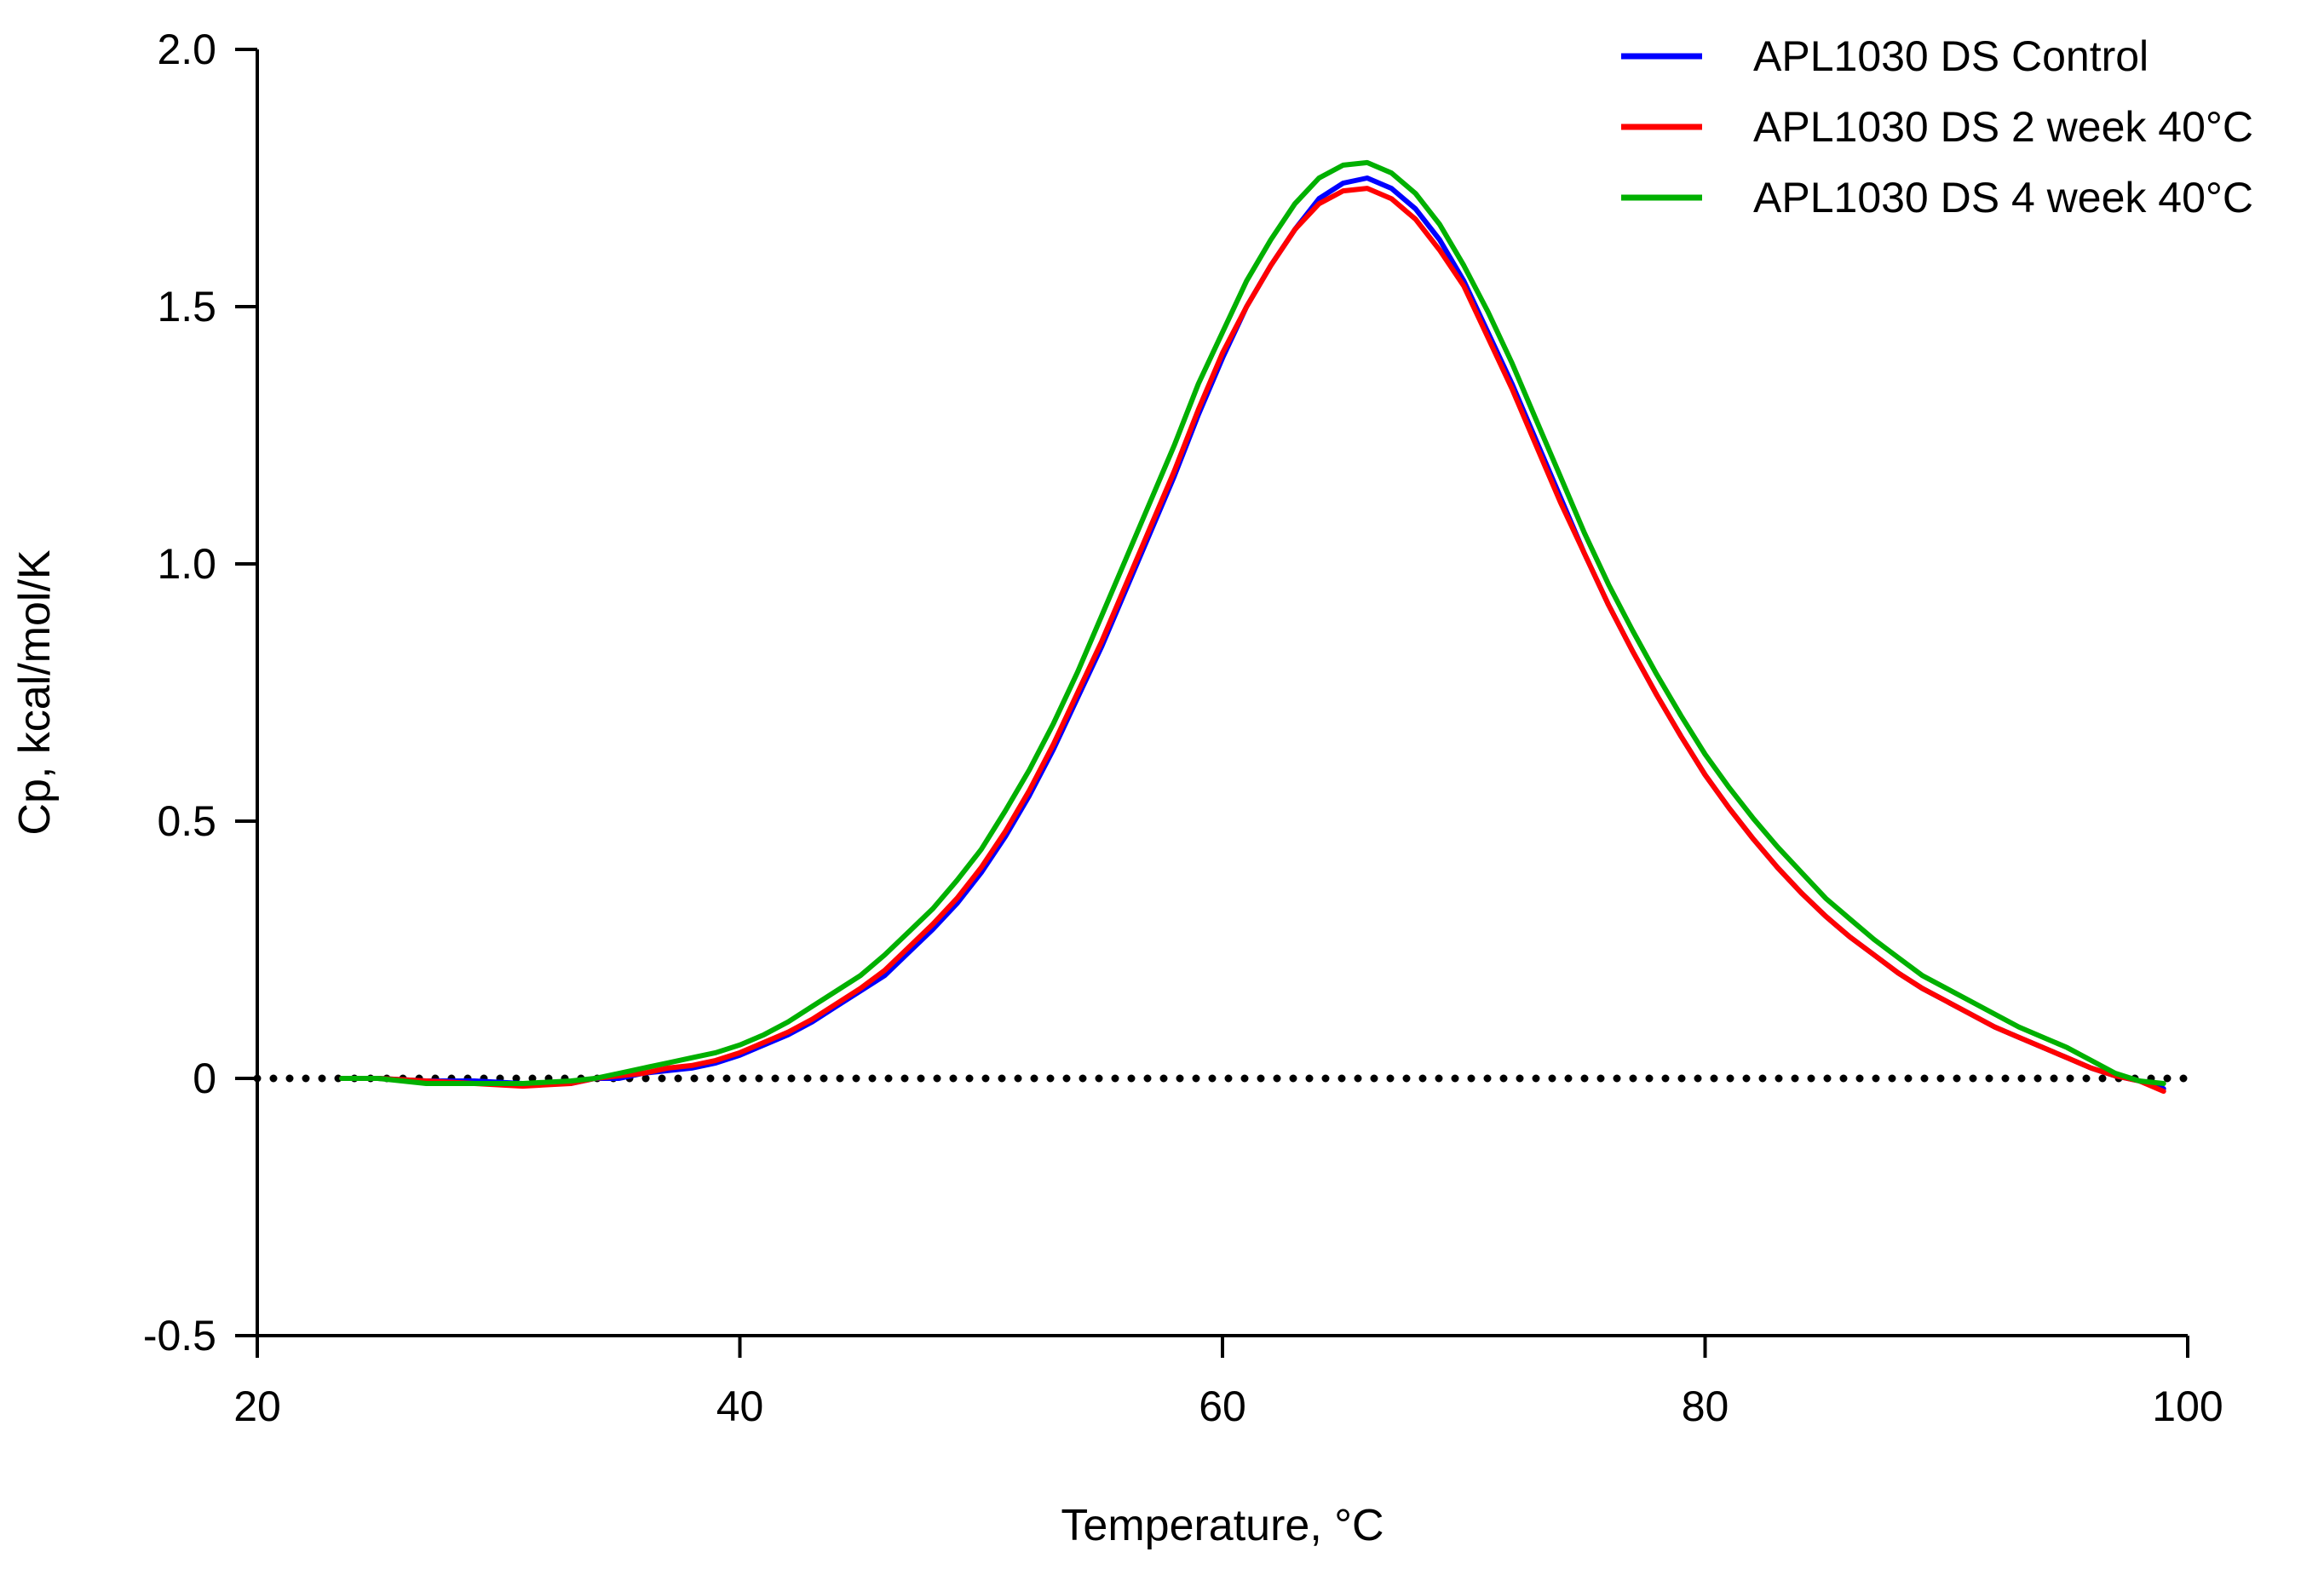  What do you see at coordinates (2003, 127) in the screenshot?
I see `legend-label: APL1030 DS 2 week 40°C` at bounding box center [2003, 127].